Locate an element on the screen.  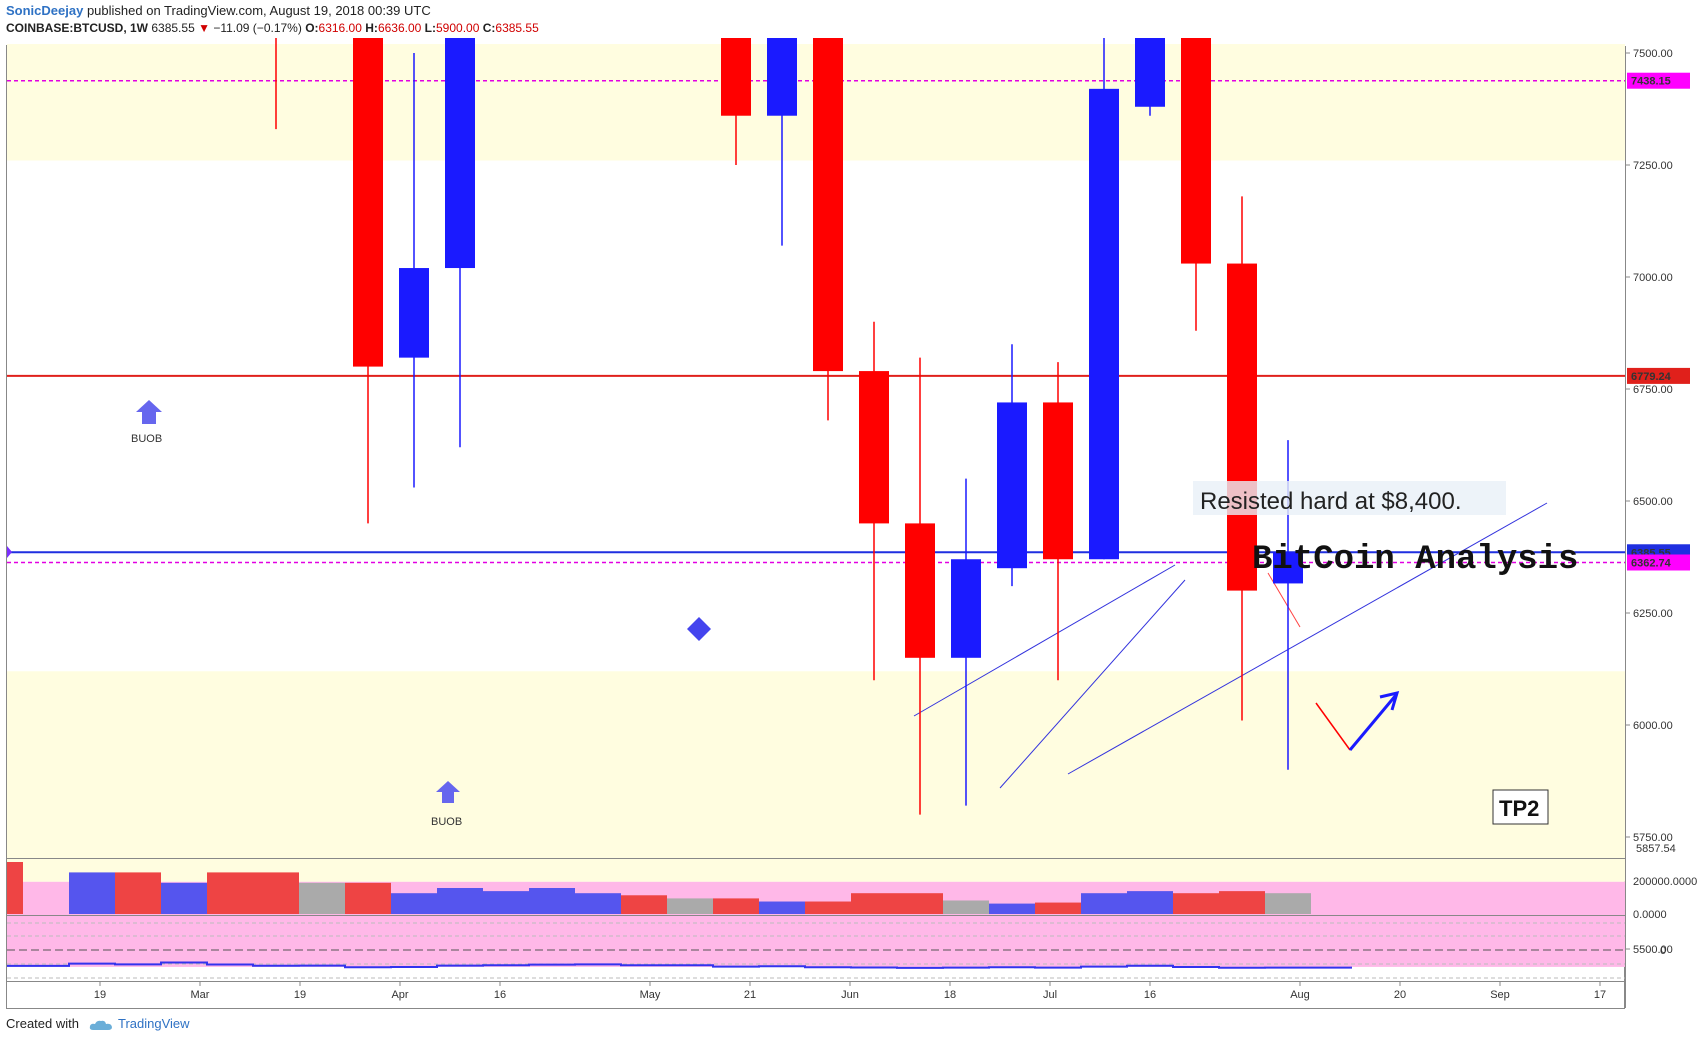
x-tick-label: 18 is located at coordinates (950, 995).